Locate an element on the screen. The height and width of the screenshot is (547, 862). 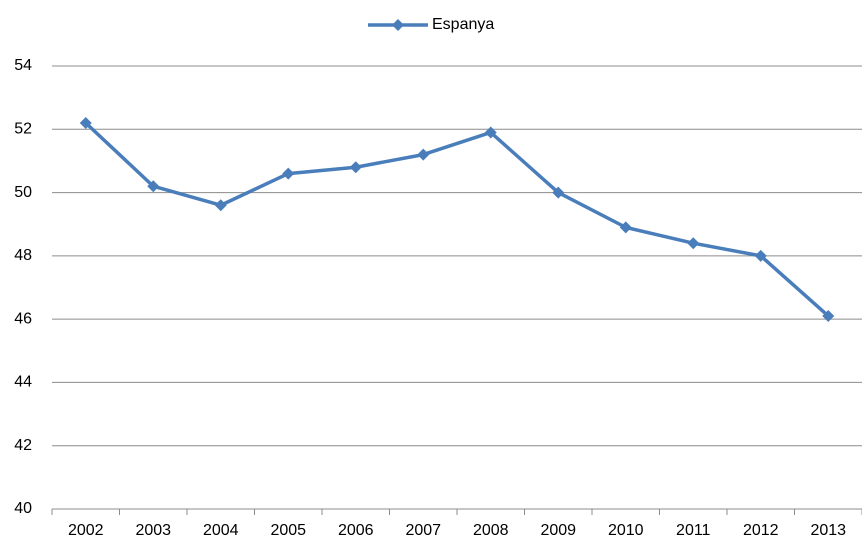
x-tick-label: 2007 is located at coordinates (423, 530).